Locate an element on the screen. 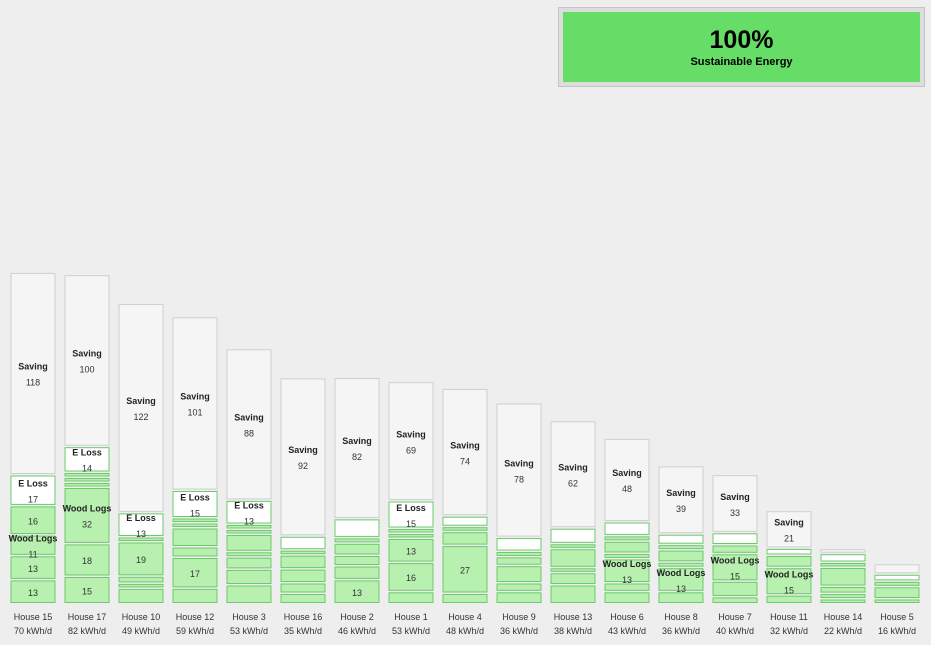 The image size is (931, 645). category-label: House 4 is located at coordinates (465, 617).